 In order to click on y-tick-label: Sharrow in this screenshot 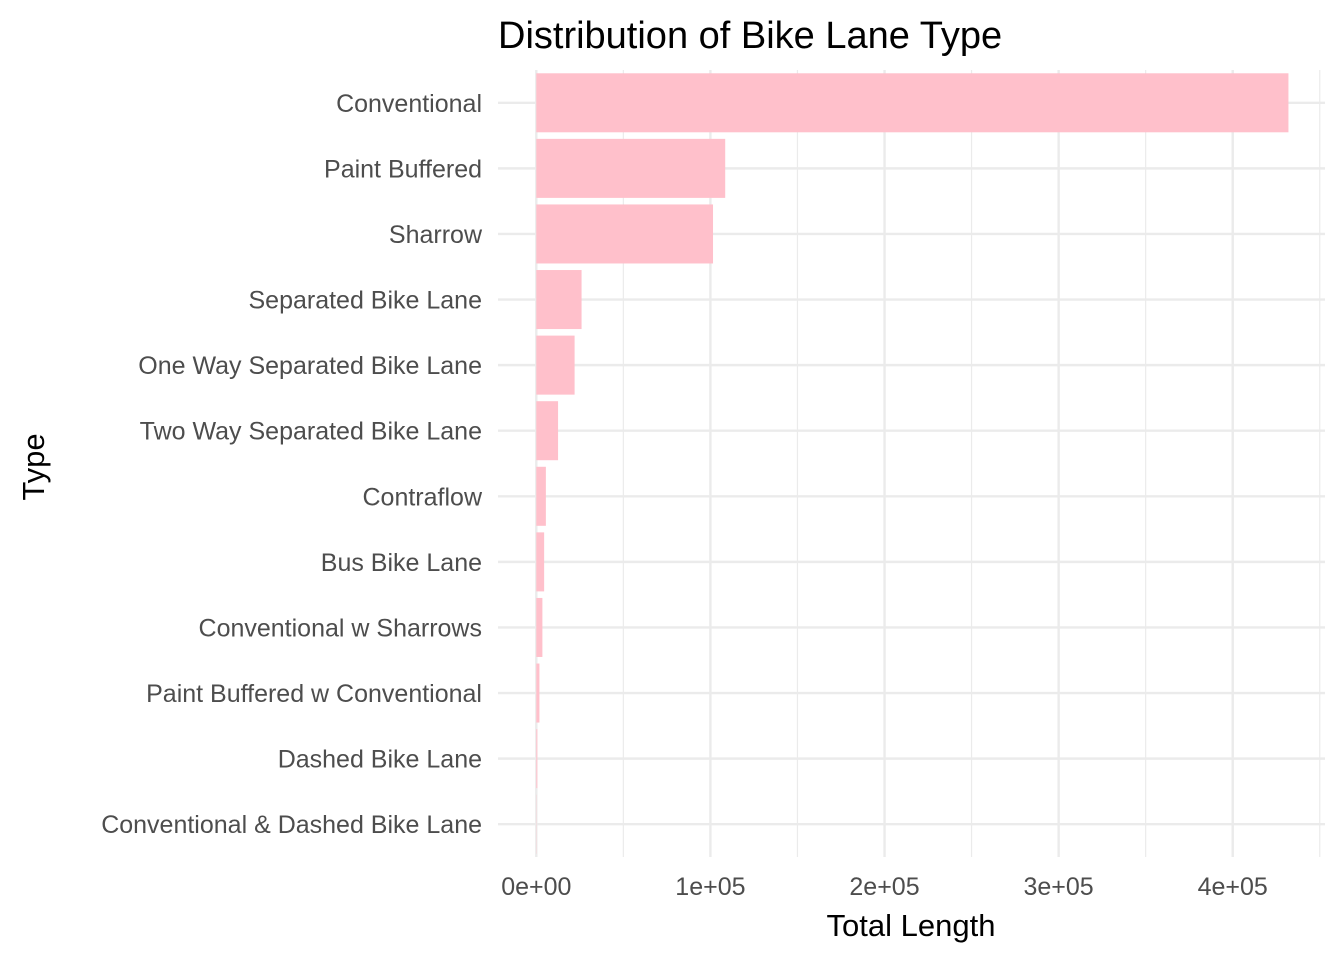, I will do `click(436, 235)`.